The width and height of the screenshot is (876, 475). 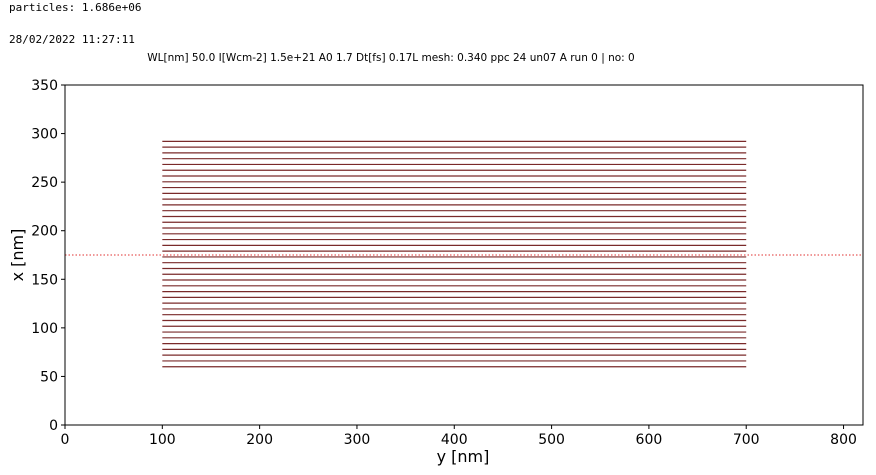 I want to click on y-tick-label: 300, so click(x=44, y=135).